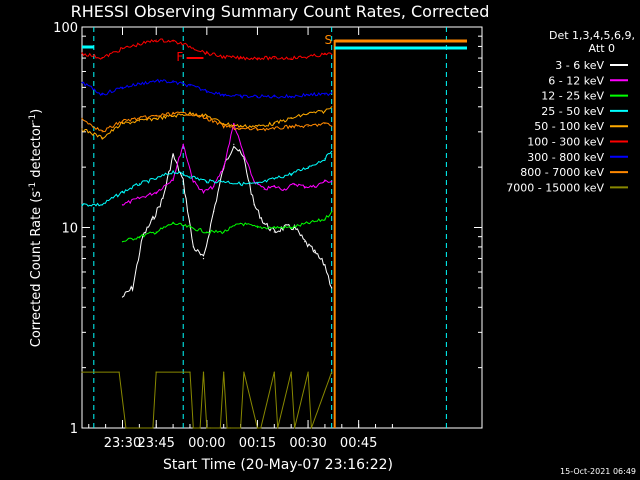  I want to click on legend-label-8: 800 - 7000 keV, so click(562, 172).